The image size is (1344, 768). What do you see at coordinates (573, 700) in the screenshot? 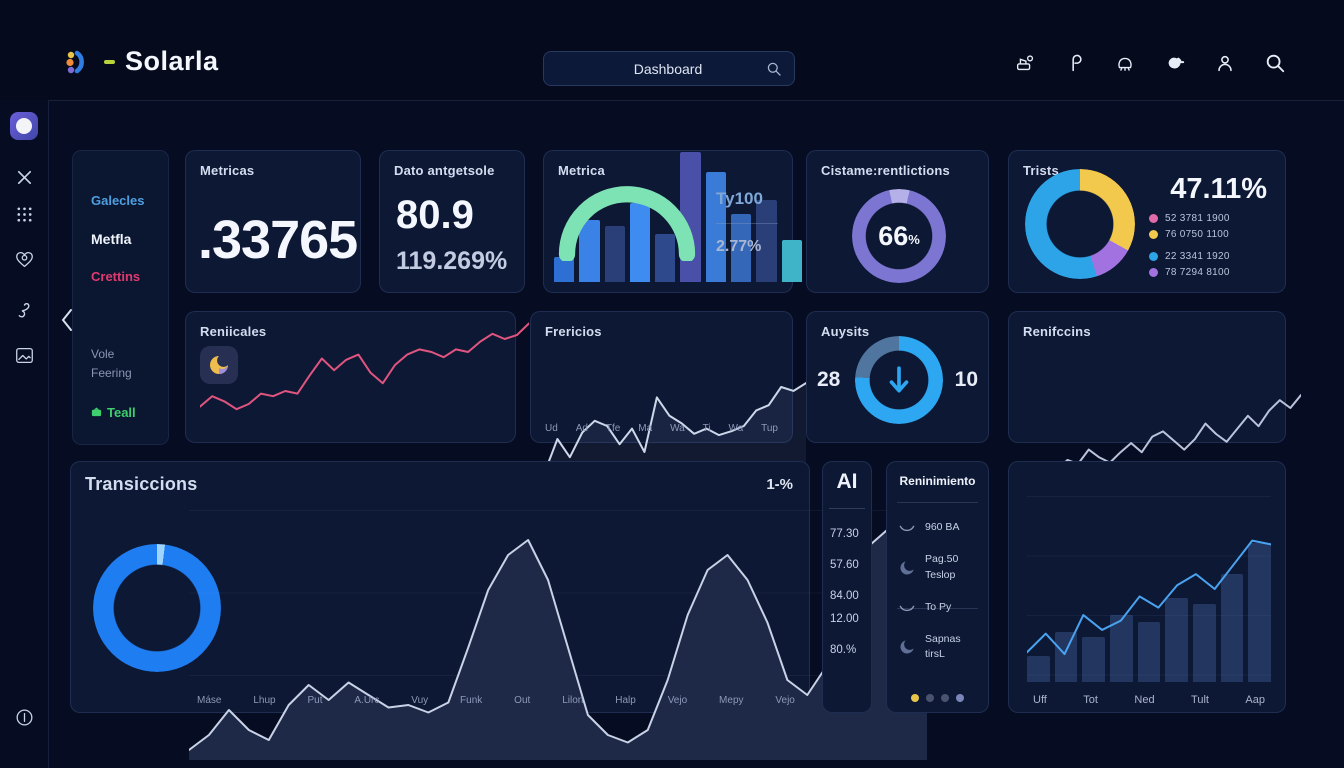
I see `axis-label: Lilon` at bounding box center [573, 700].